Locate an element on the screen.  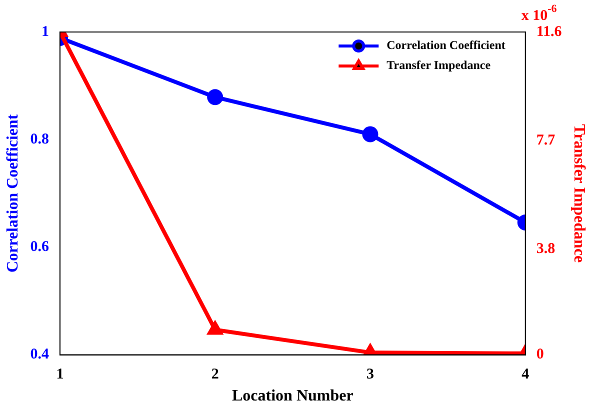
y-axis-title: Correlation Coefficient is located at coordinates (13, 193).